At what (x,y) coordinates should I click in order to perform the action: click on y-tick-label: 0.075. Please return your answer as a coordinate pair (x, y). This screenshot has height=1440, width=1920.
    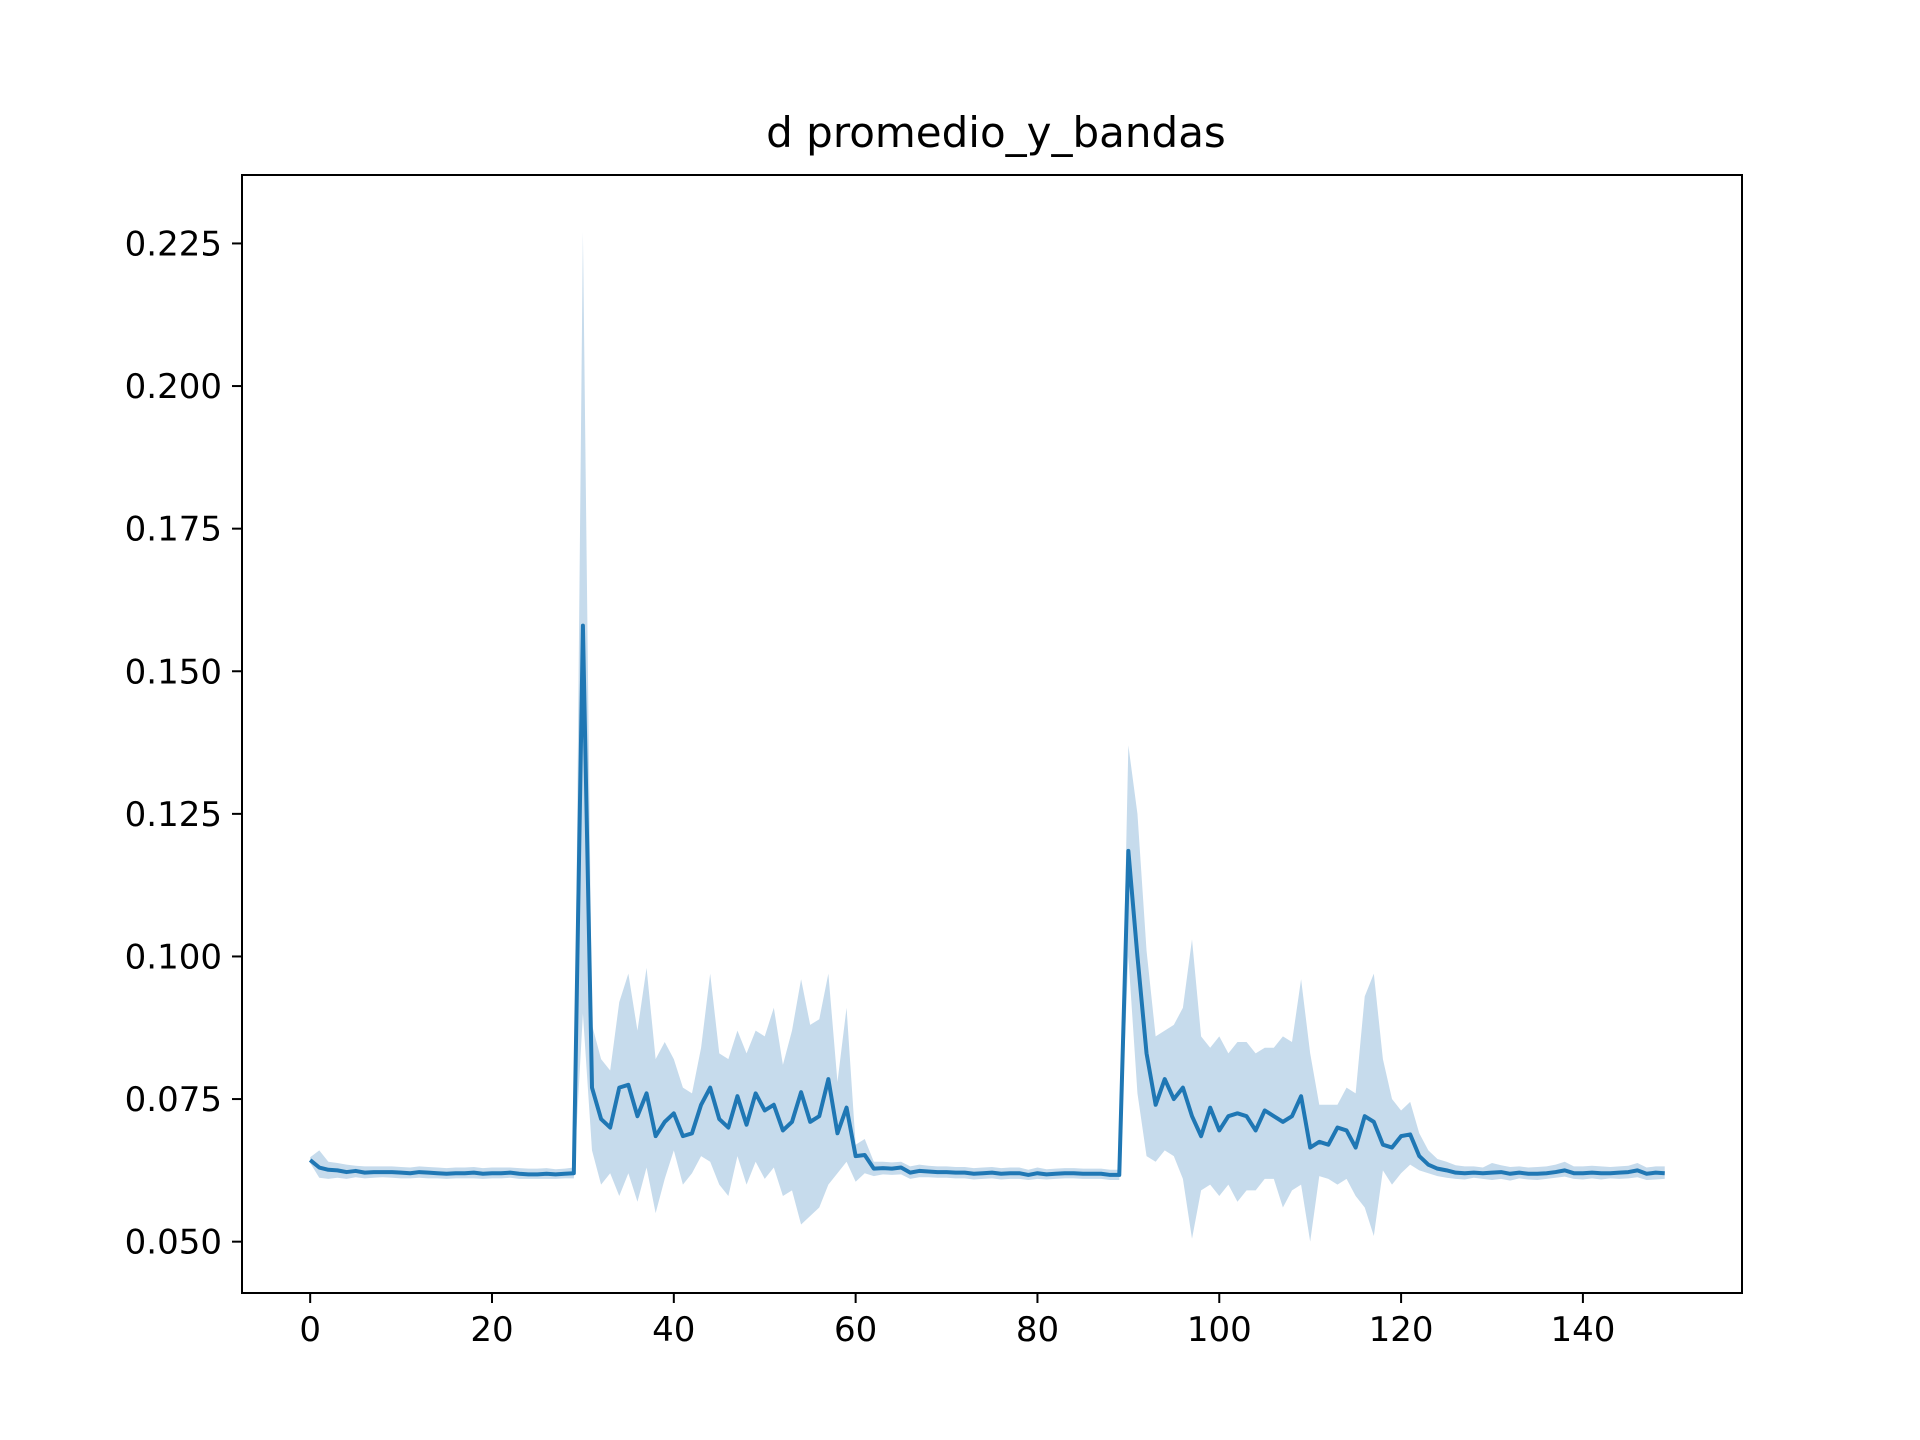
    Looking at the image, I should click on (173, 1100).